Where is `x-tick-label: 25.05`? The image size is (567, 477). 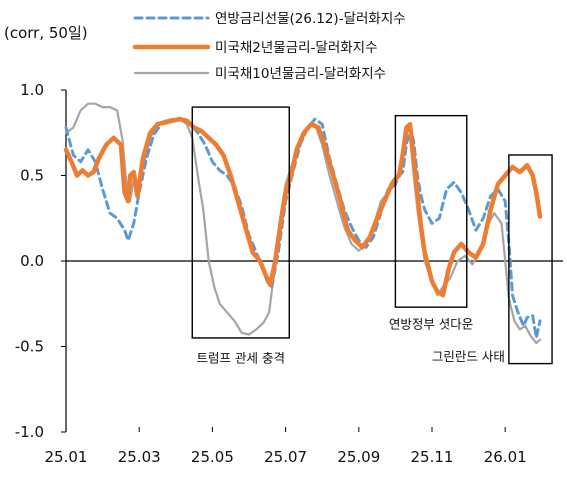
x-tick-label: 25.05 is located at coordinates (212, 457).